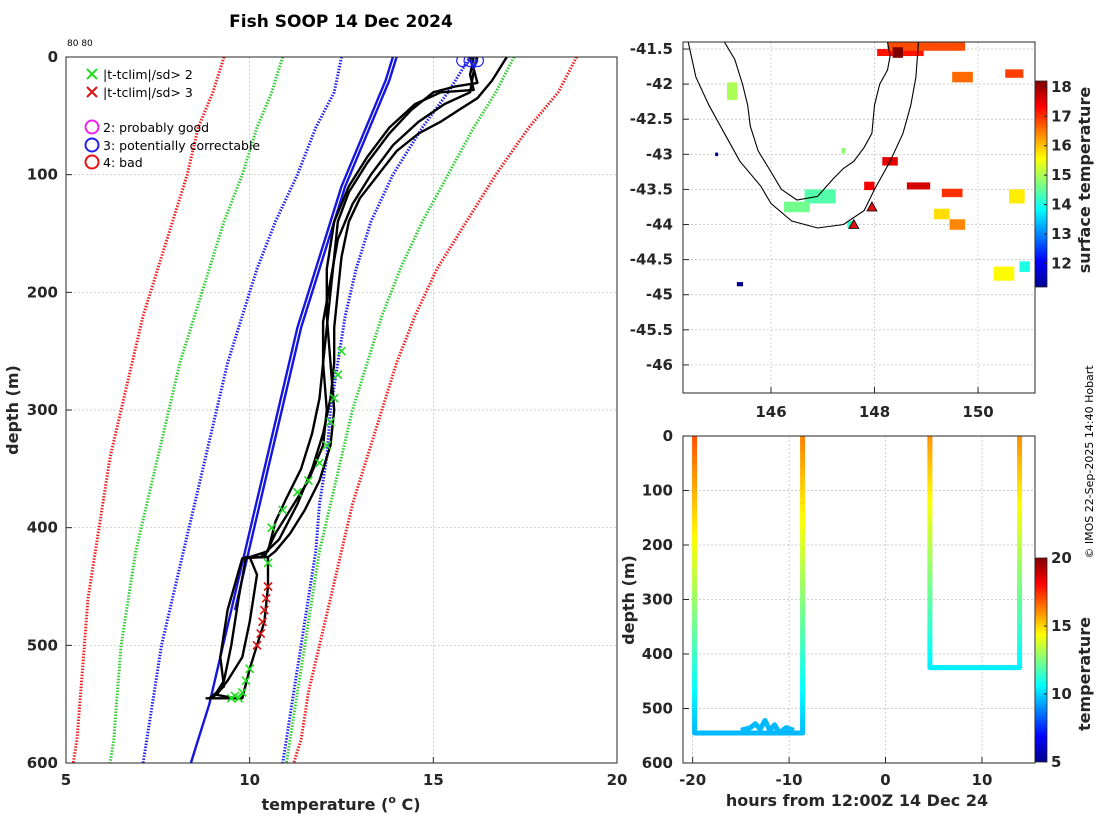 This screenshot has width=1100, height=820. I want to click on profile-ytick-label: 0, so click(53, 57).